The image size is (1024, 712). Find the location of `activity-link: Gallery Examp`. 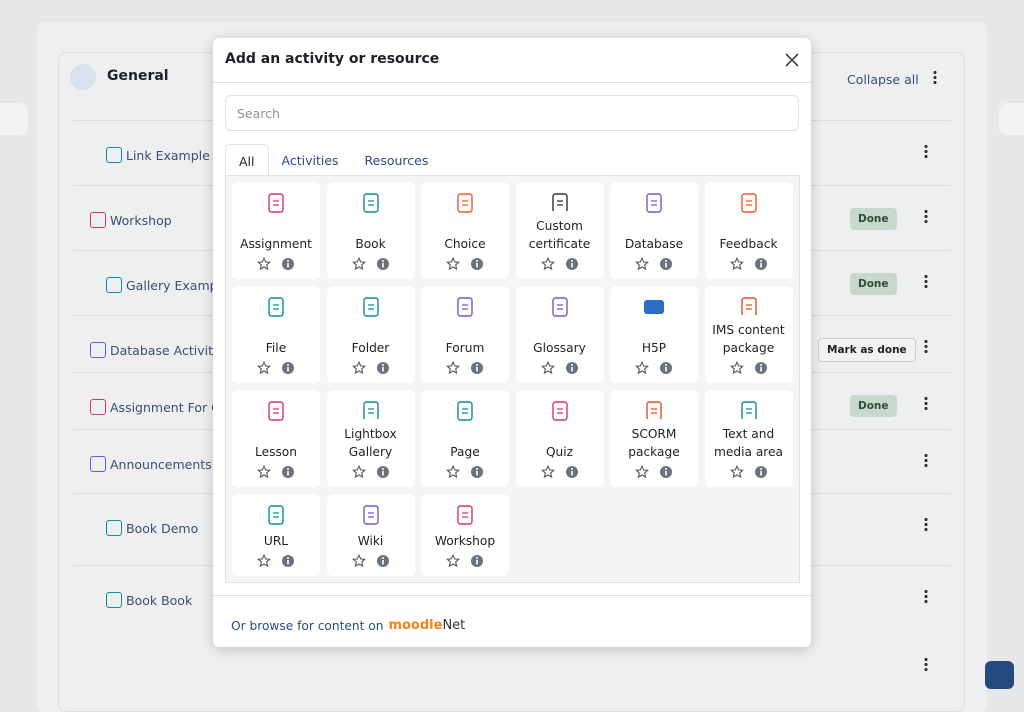

activity-link: Gallery Examp is located at coordinates (172, 285).